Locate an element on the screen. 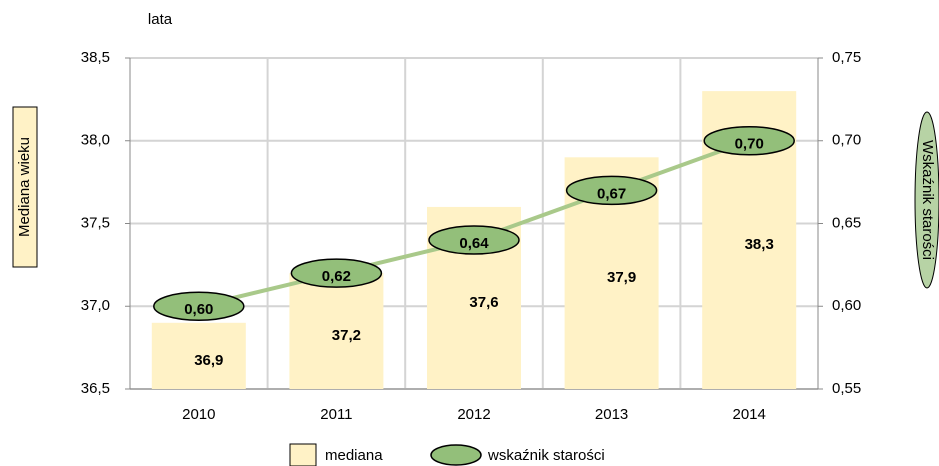 The width and height of the screenshot is (939, 466). y2-tick-label: 0,55 is located at coordinates (846, 388).